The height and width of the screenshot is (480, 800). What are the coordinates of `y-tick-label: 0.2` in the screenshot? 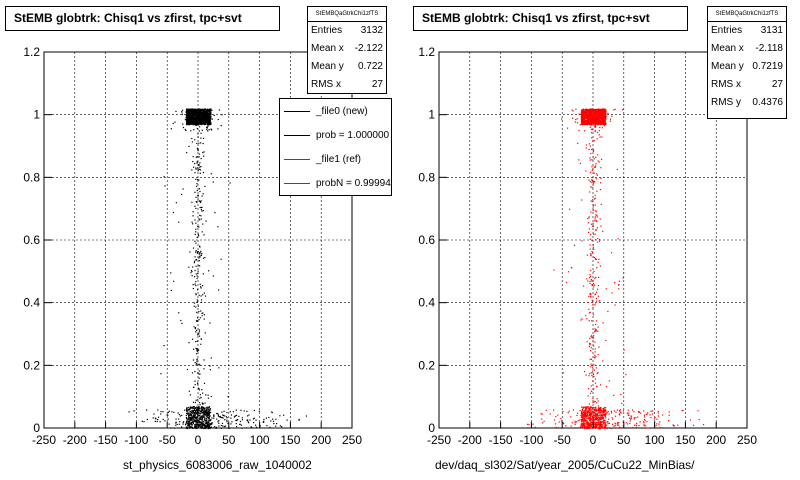 It's located at (426, 365).